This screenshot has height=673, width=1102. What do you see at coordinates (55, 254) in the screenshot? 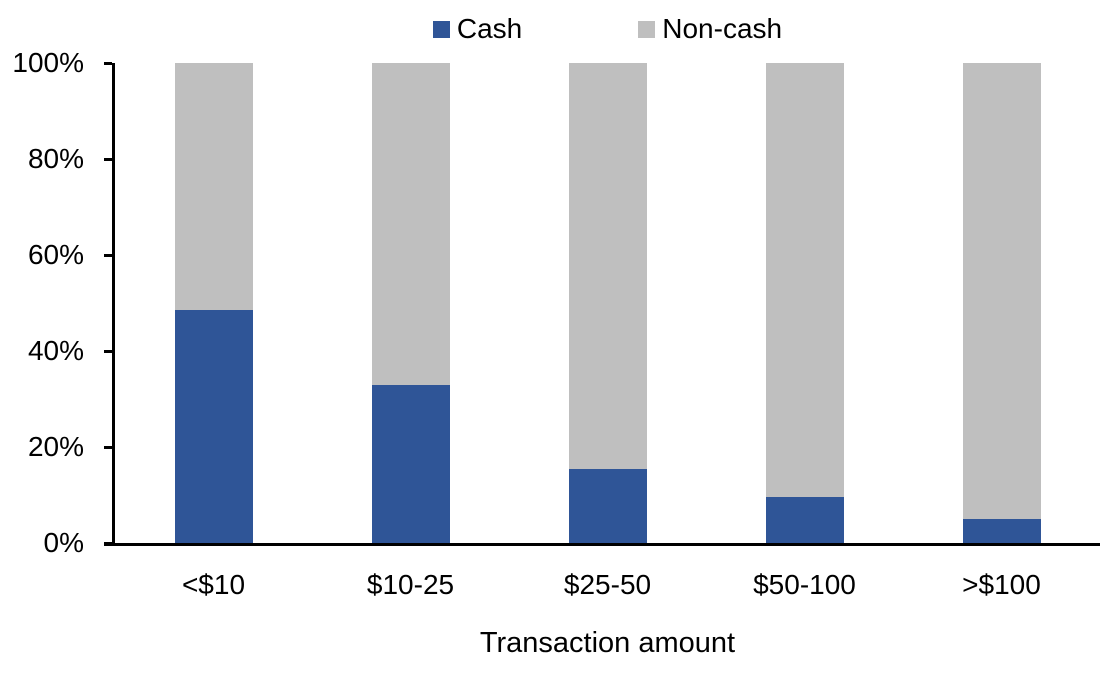
I see `y-tick-label: 60%` at bounding box center [55, 254].